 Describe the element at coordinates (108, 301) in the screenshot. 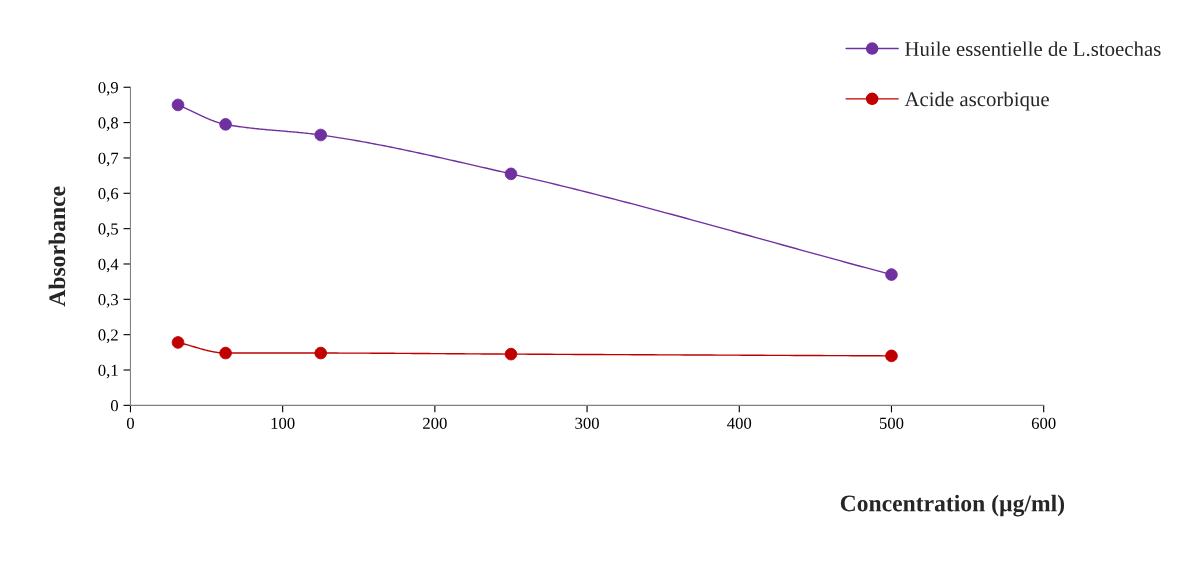

I see `y-tick-label: 0,3` at that location.